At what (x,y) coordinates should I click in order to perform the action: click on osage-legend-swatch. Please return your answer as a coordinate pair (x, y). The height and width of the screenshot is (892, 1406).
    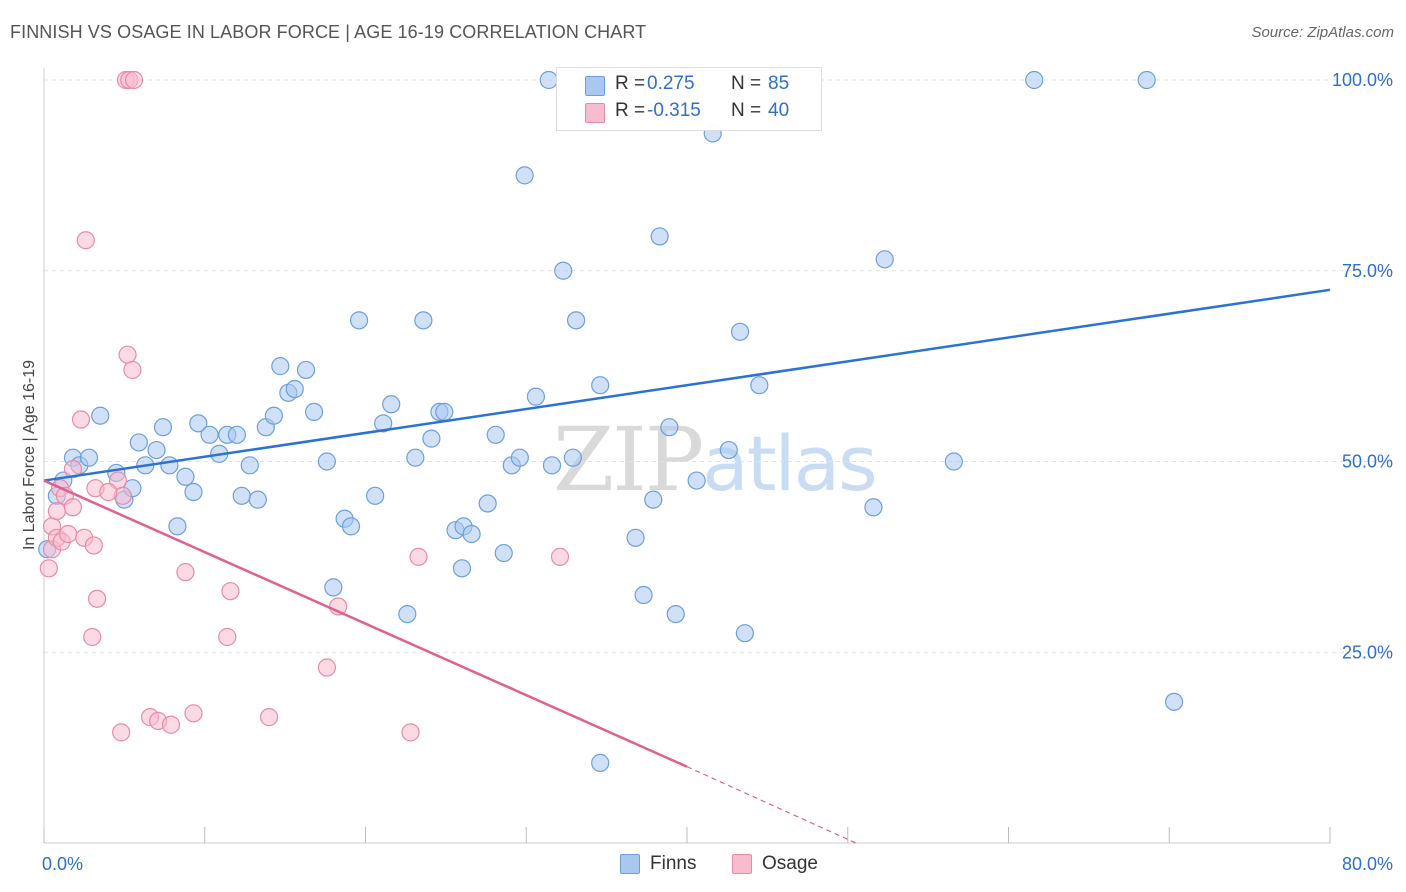
    Looking at the image, I should click on (742, 864).